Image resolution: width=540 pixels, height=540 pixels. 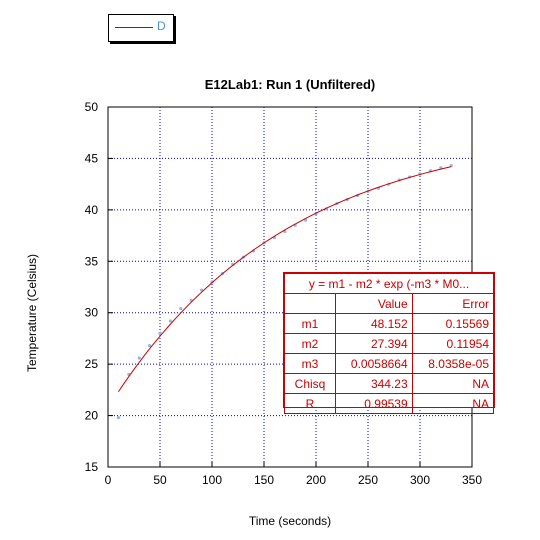 What do you see at coordinates (92, 467) in the screenshot?
I see `y-tick-label: 15` at bounding box center [92, 467].